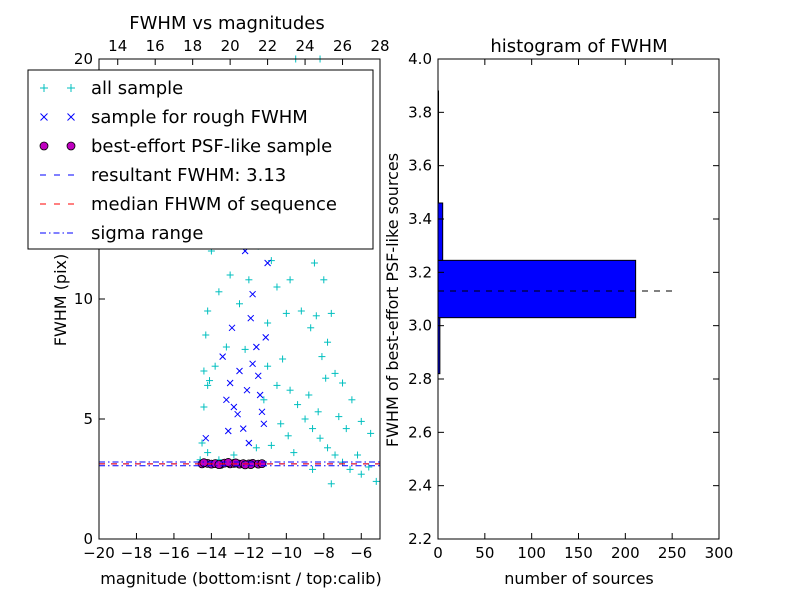 This screenshot has height=600, width=800. What do you see at coordinates (305, 46) in the screenshot?
I see `top-tick-label: 24` at bounding box center [305, 46].